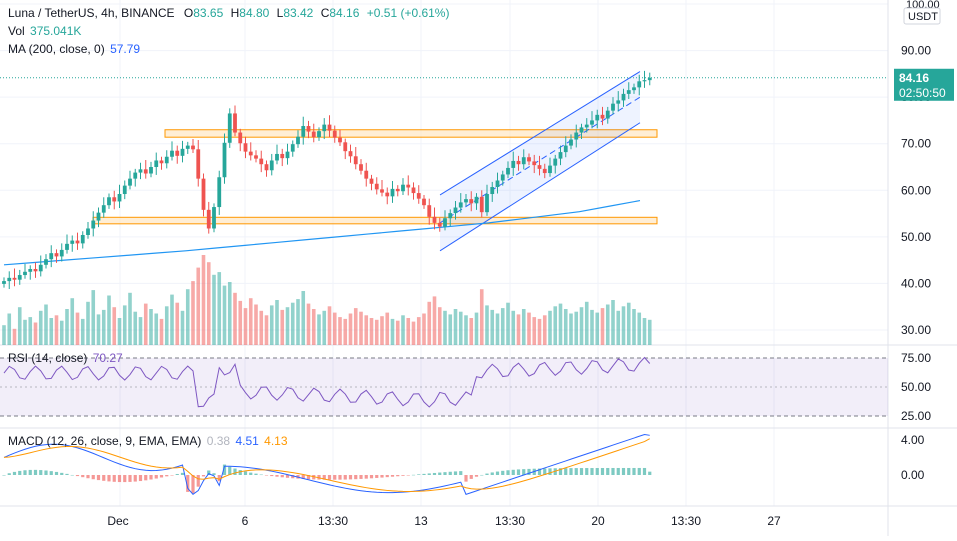  I want to click on price-tick-label: 70.00, so click(916, 144).